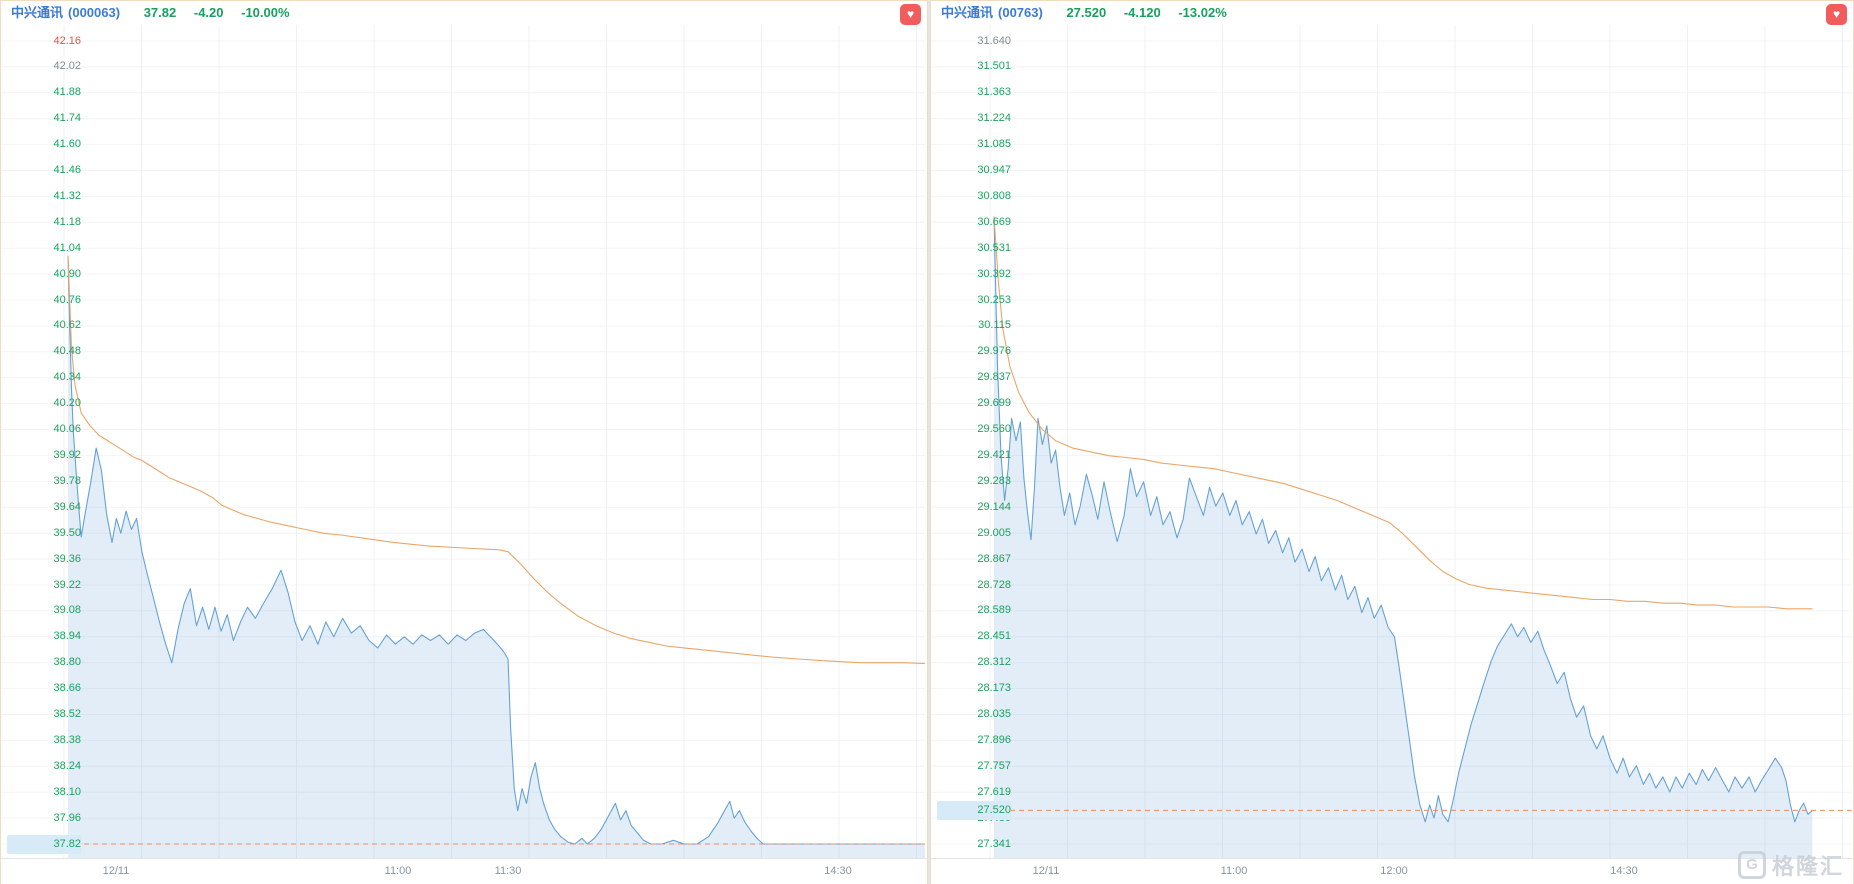 This screenshot has width=1854, height=884. Describe the element at coordinates (160, 12) in the screenshot. I see `stock-last-price: 37.82` at that location.